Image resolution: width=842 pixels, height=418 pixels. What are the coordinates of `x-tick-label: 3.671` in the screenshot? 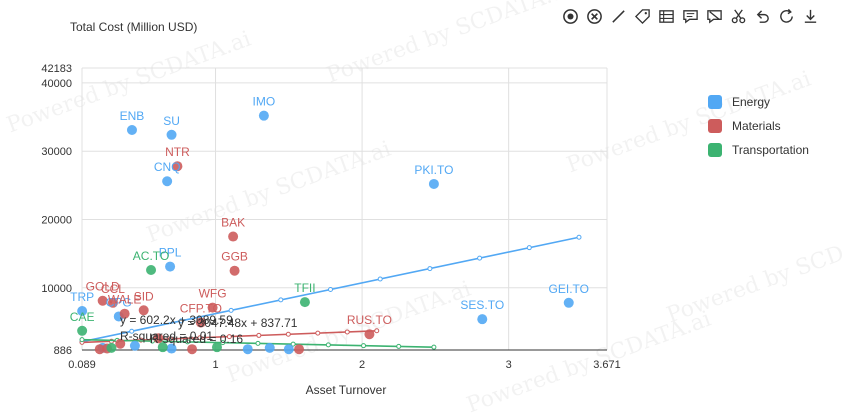 It's located at (607, 365).